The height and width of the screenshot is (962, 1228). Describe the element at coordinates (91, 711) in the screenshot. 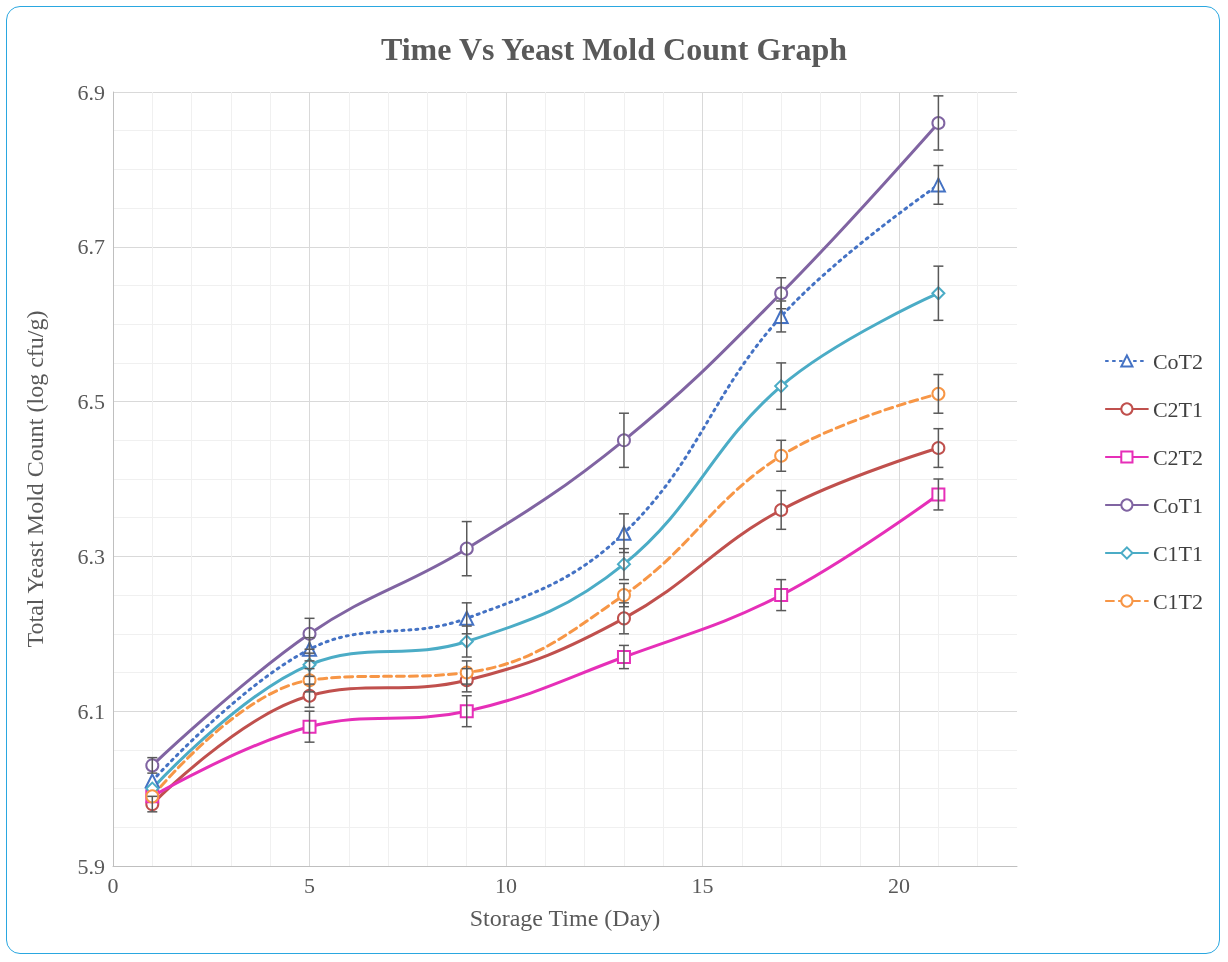

I see `y-tick-label: 6.1` at that location.